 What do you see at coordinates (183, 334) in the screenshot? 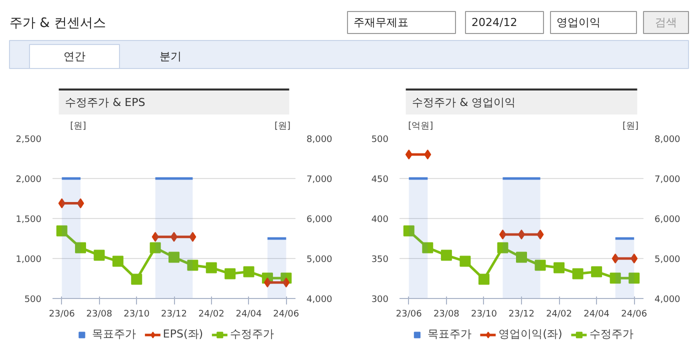
I see `legend-label: EPS(좌)` at bounding box center [183, 334].